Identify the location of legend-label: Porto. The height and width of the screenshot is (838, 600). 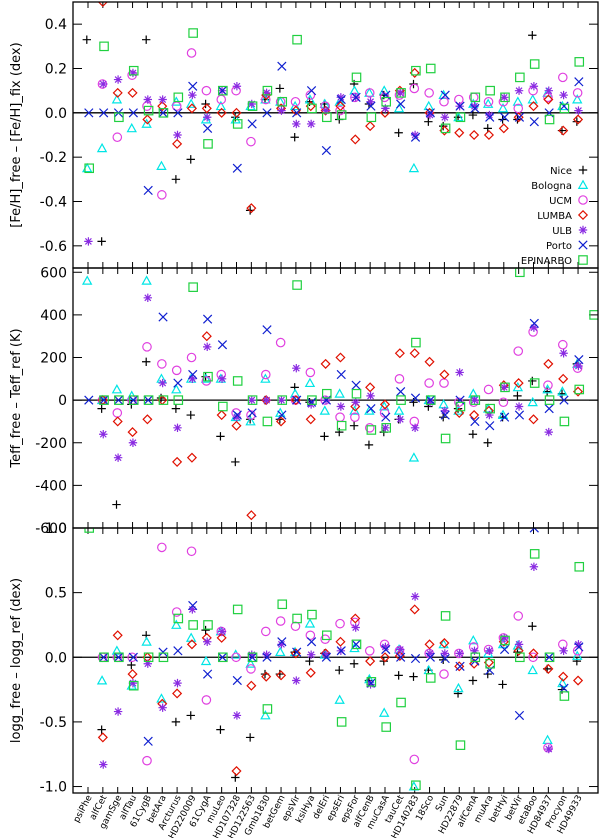
(559, 246).